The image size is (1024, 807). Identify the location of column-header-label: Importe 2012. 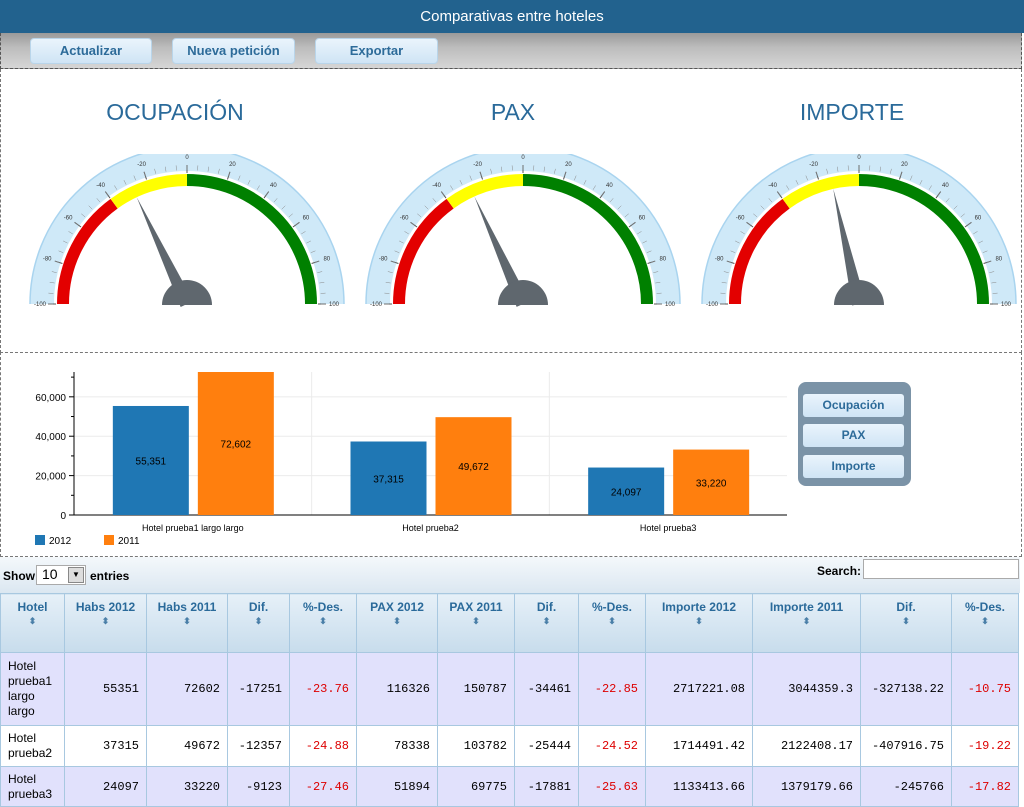
(699, 607).